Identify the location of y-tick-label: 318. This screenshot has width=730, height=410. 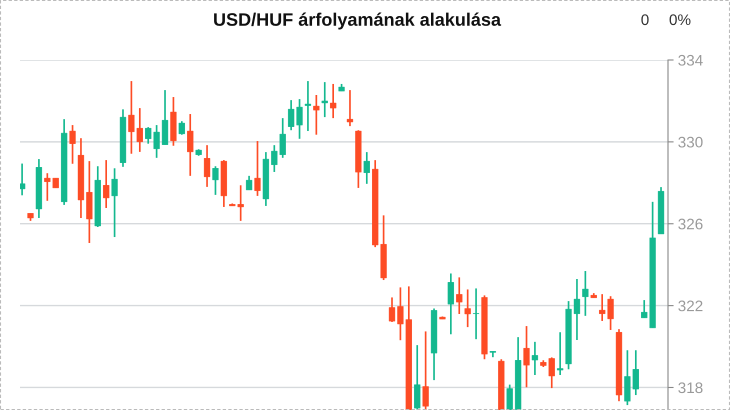
(690, 388).